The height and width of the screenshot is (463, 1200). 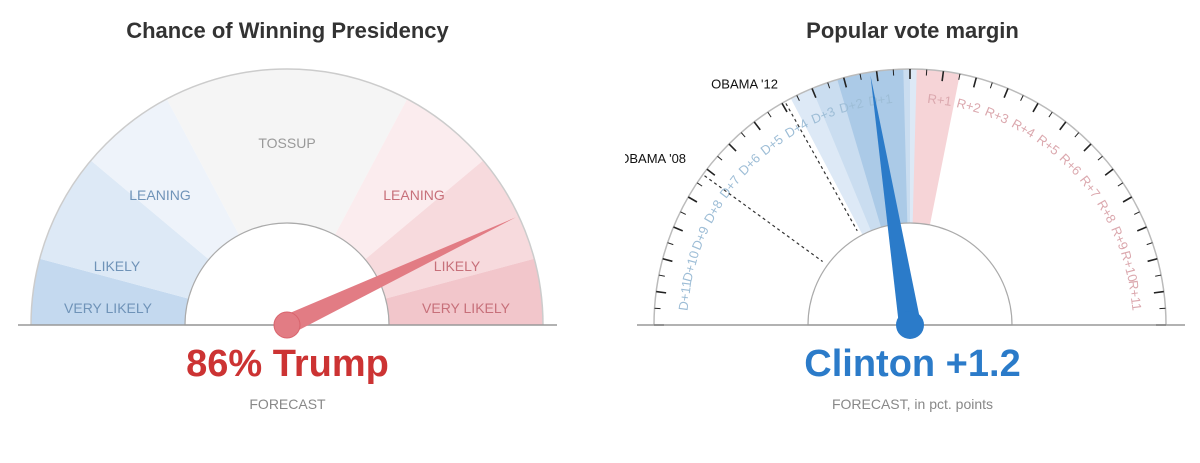 I want to click on tick-label: R+5, so click(x=1048, y=145).